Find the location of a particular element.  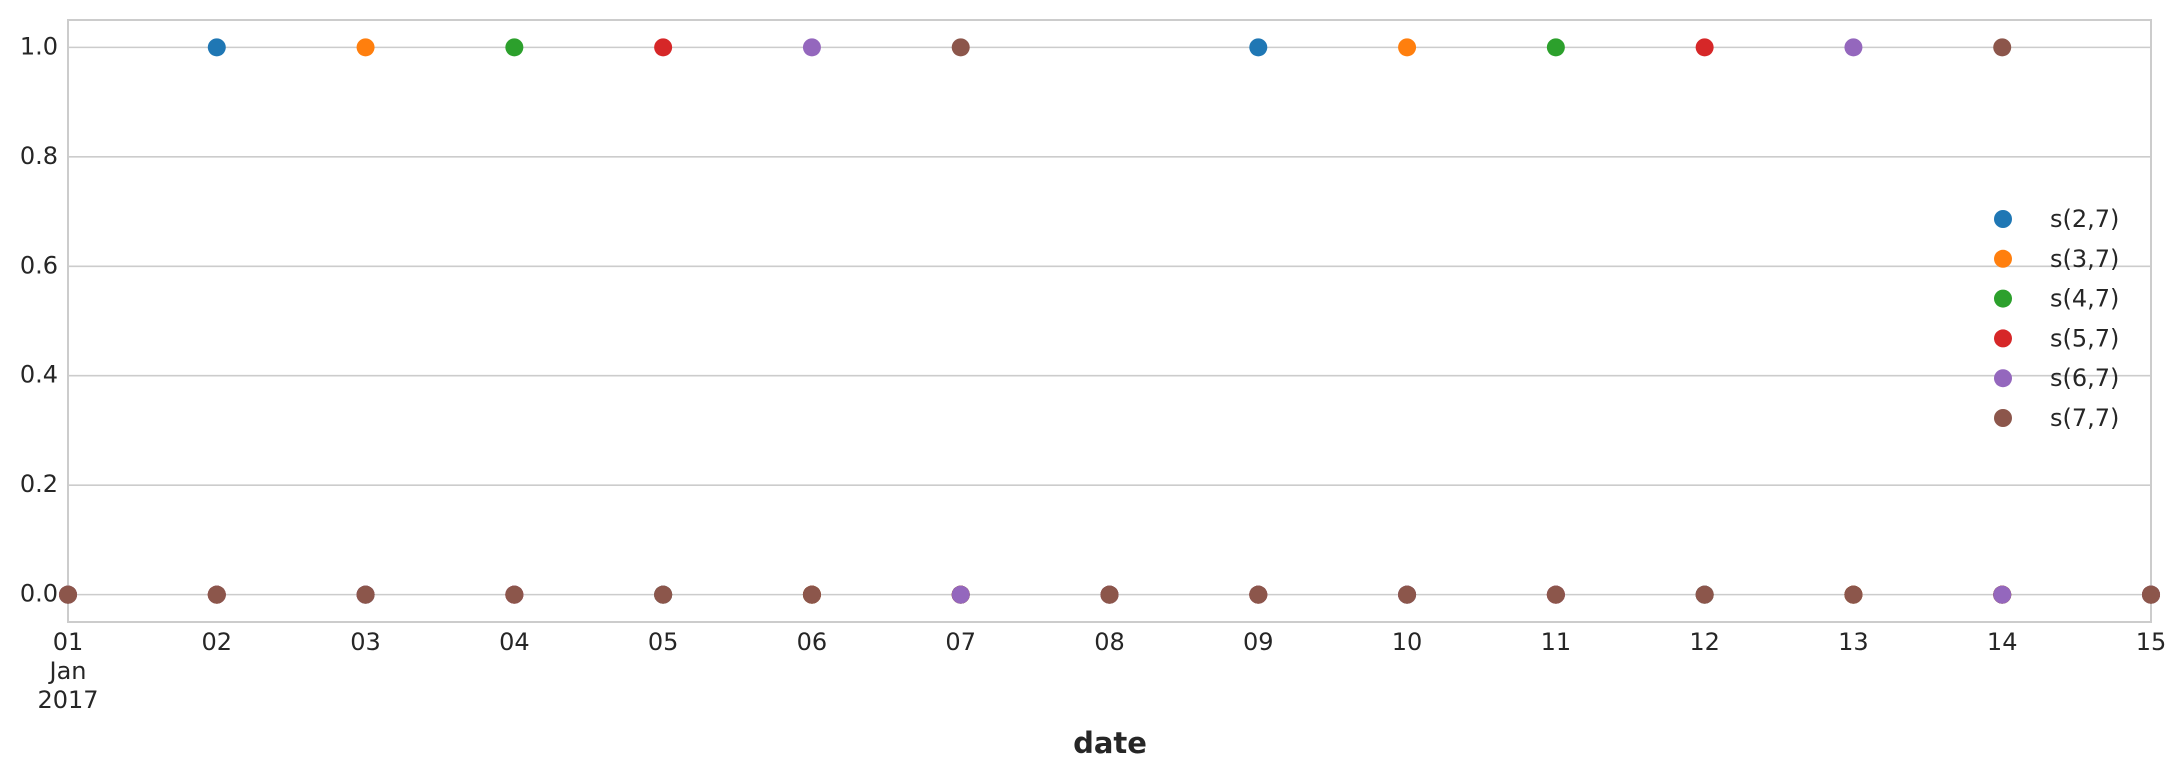

x-tick-label: 13 is located at coordinates (1853, 642).